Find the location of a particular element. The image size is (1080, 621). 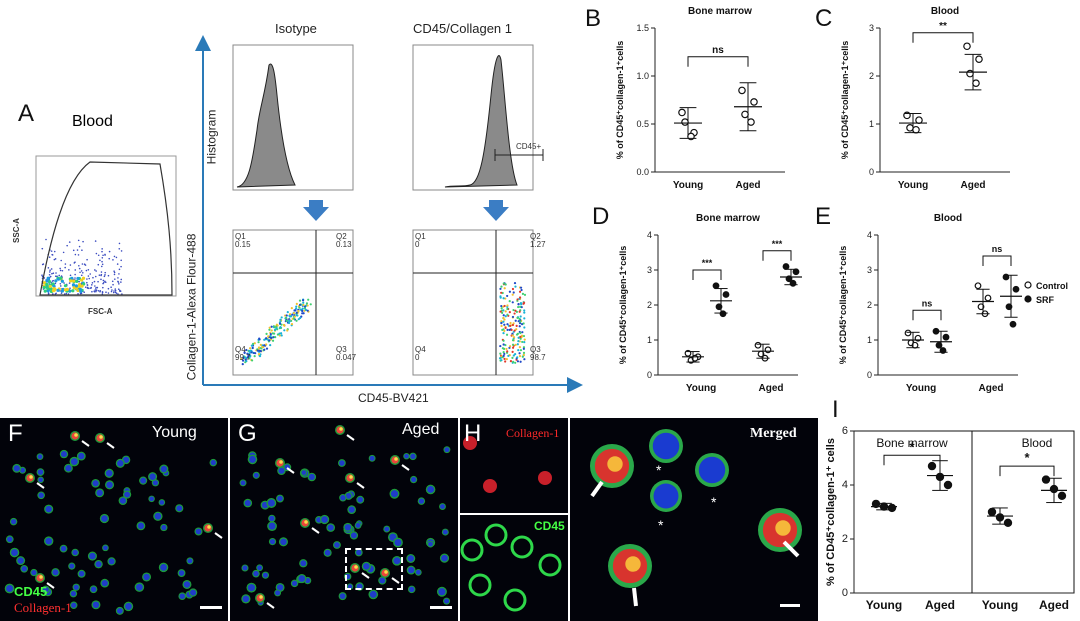

cd-q1-value: 0 is located at coordinates (417, 244).